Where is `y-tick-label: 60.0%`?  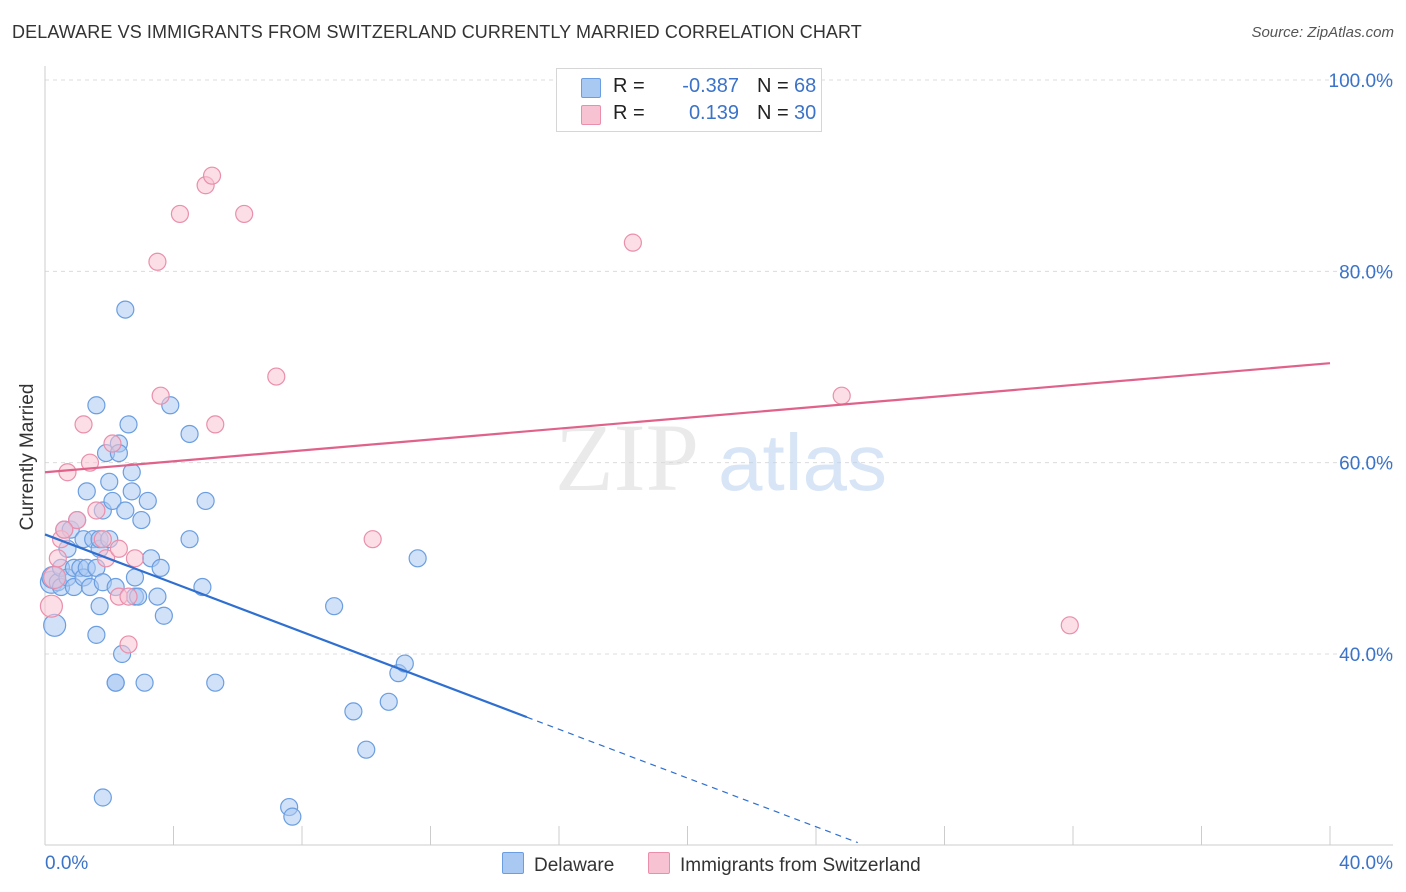
y-tick-label: 60.0% is located at coordinates (1366, 464).